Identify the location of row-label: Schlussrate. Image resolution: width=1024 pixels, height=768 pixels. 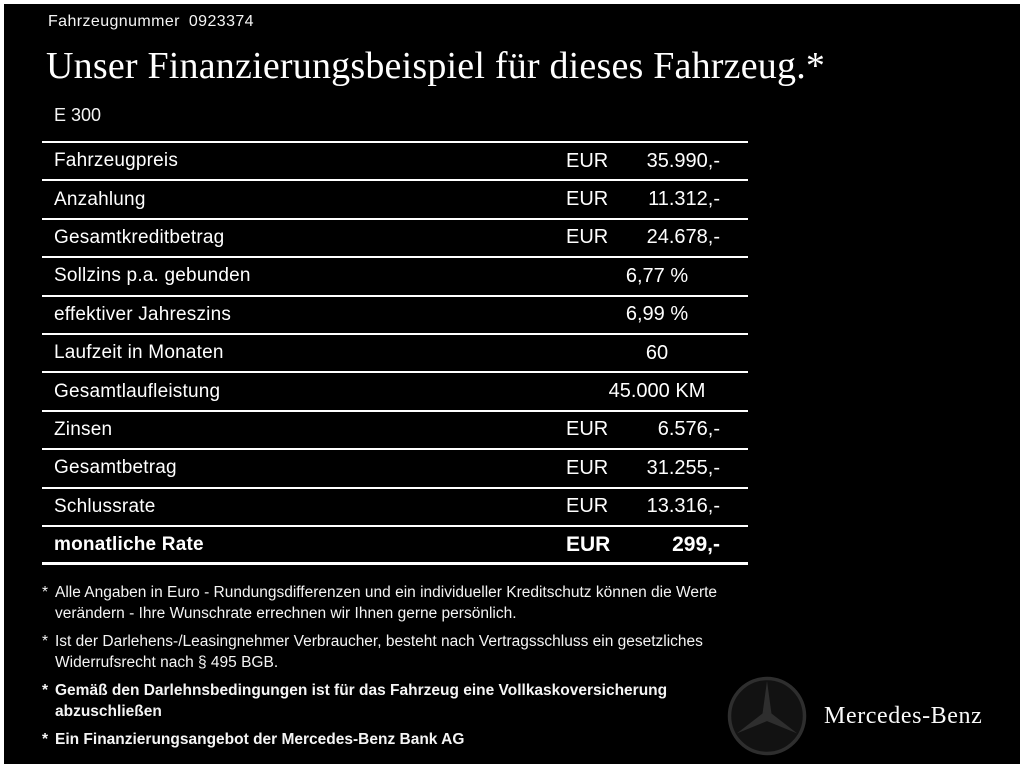
(105, 506).